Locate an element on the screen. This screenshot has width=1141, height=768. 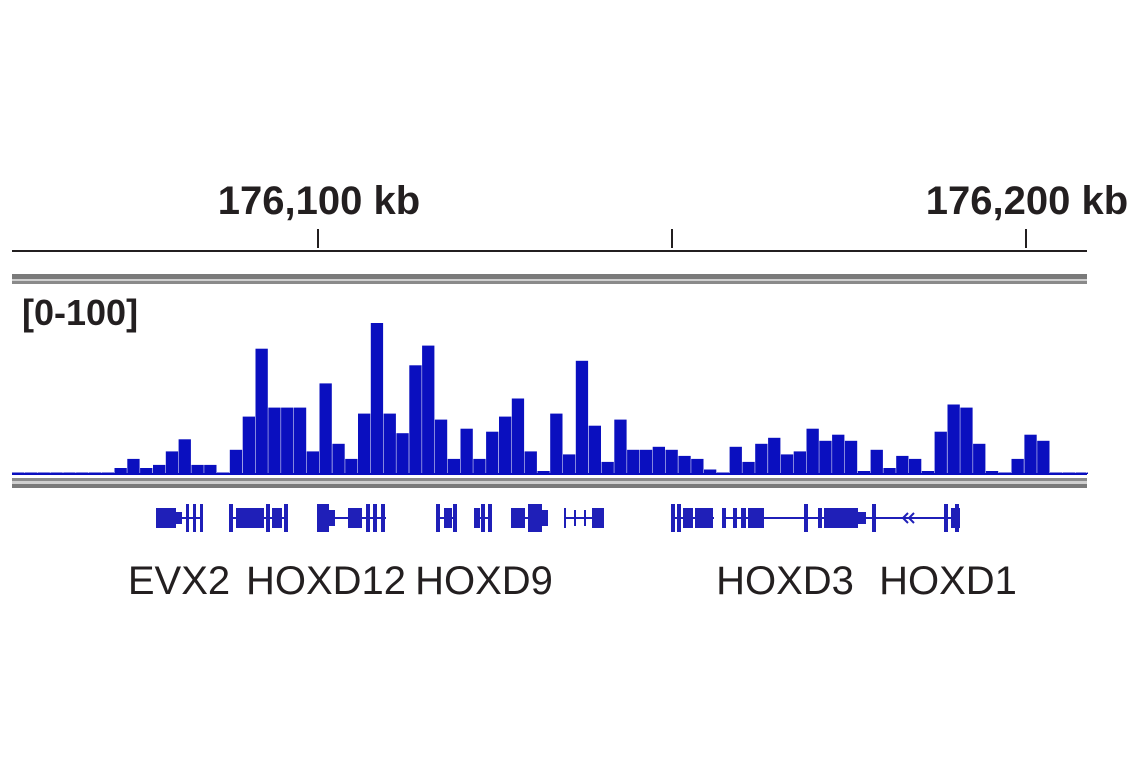
gene-model-hoxd8 is located at coordinates (529, 518).